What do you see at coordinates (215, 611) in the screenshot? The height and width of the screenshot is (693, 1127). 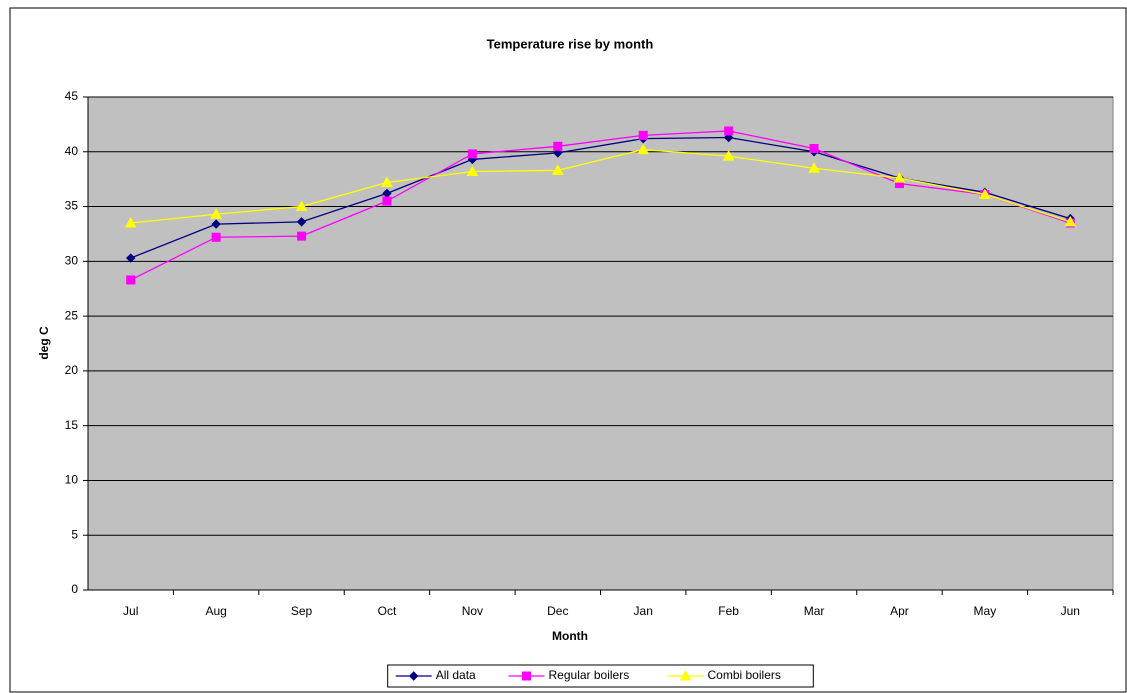 I see `x-tick-label: Aug` at bounding box center [215, 611].